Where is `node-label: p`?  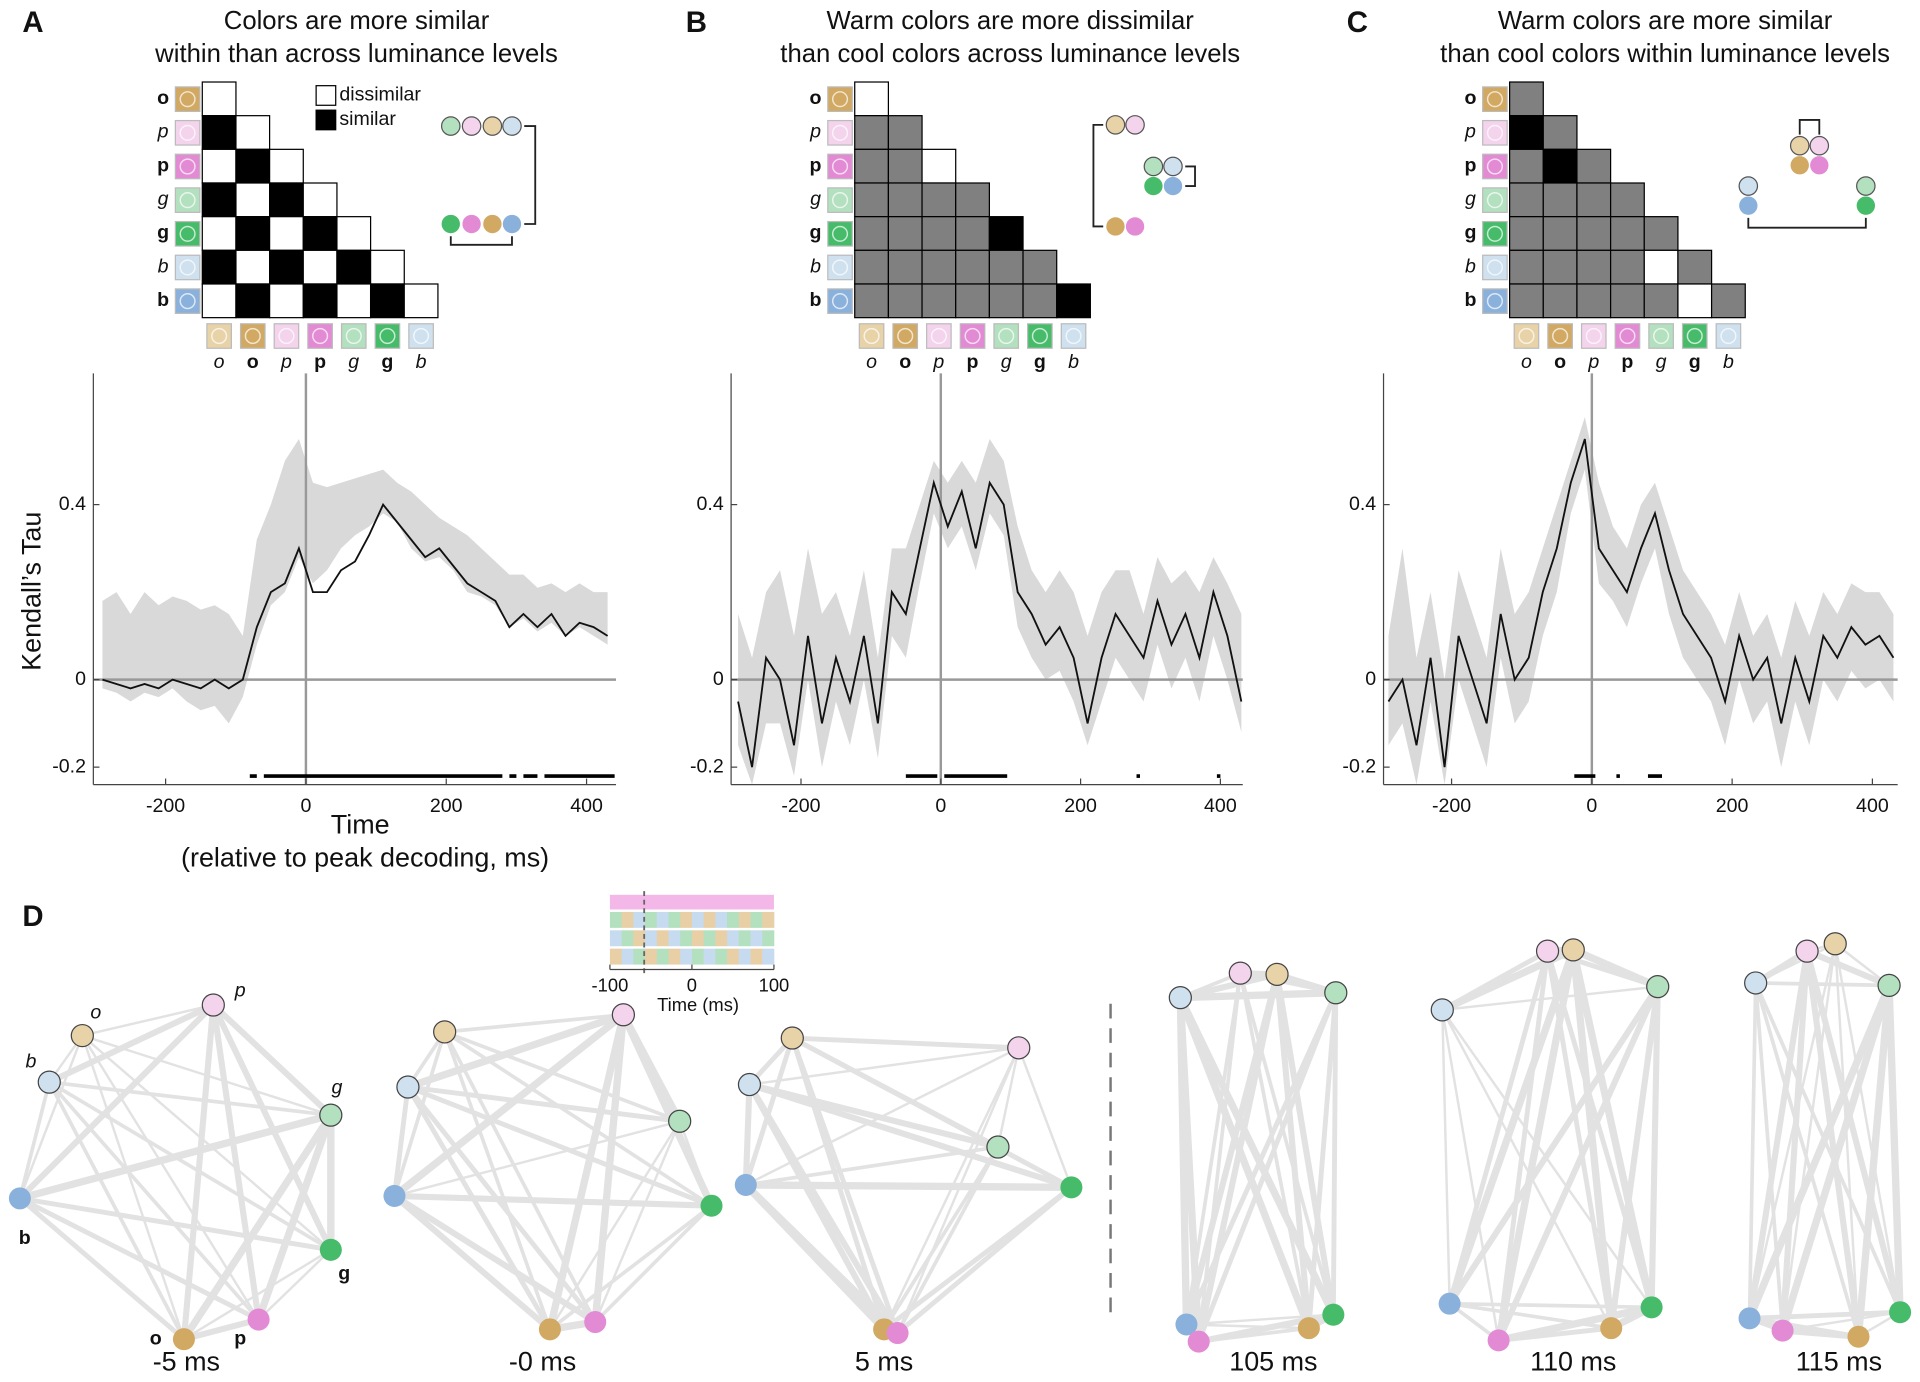 node-label: p is located at coordinates (240, 1338).